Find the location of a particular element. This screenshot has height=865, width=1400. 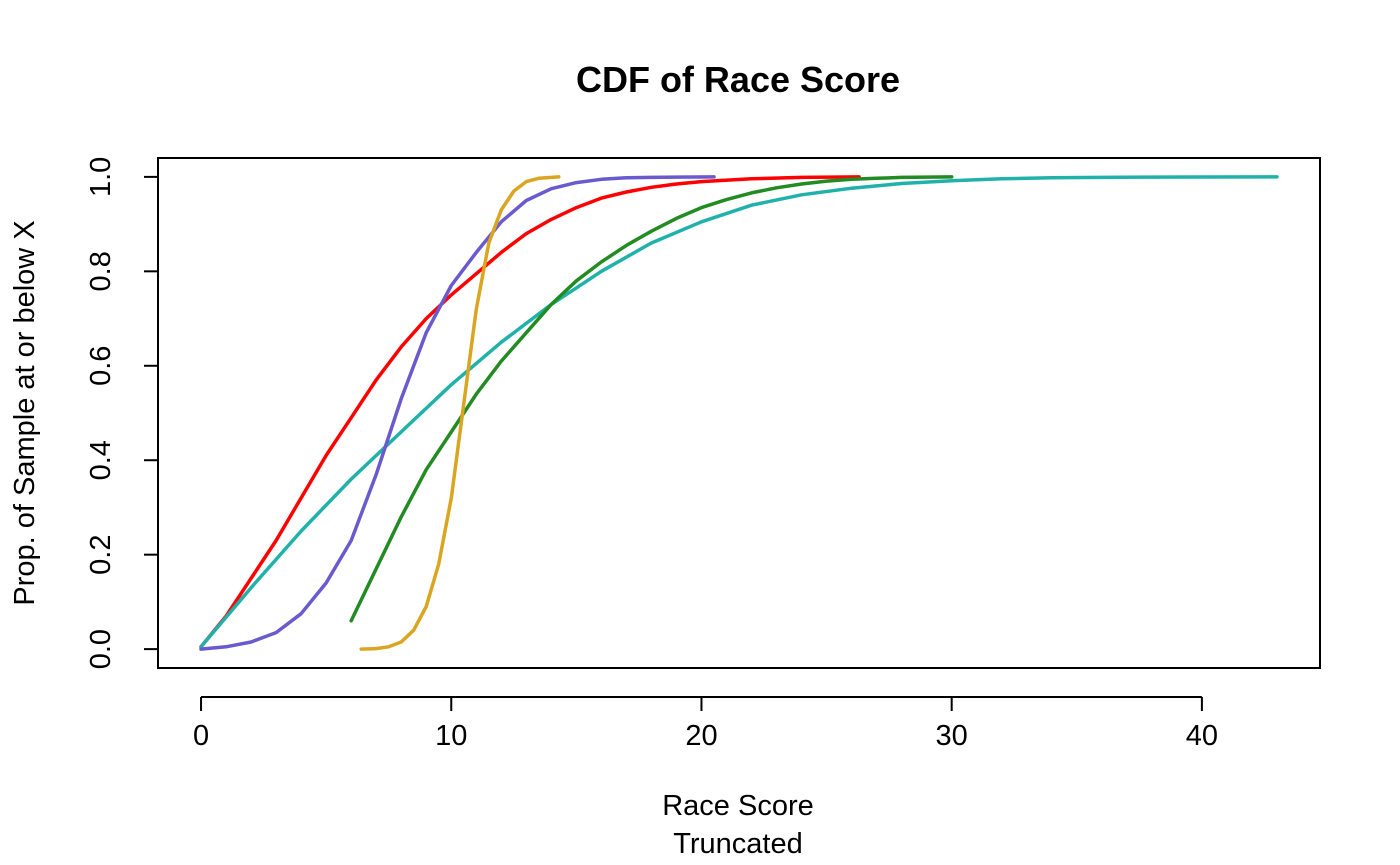

chart-title: CDF of Race Score is located at coordinates (738, 79).